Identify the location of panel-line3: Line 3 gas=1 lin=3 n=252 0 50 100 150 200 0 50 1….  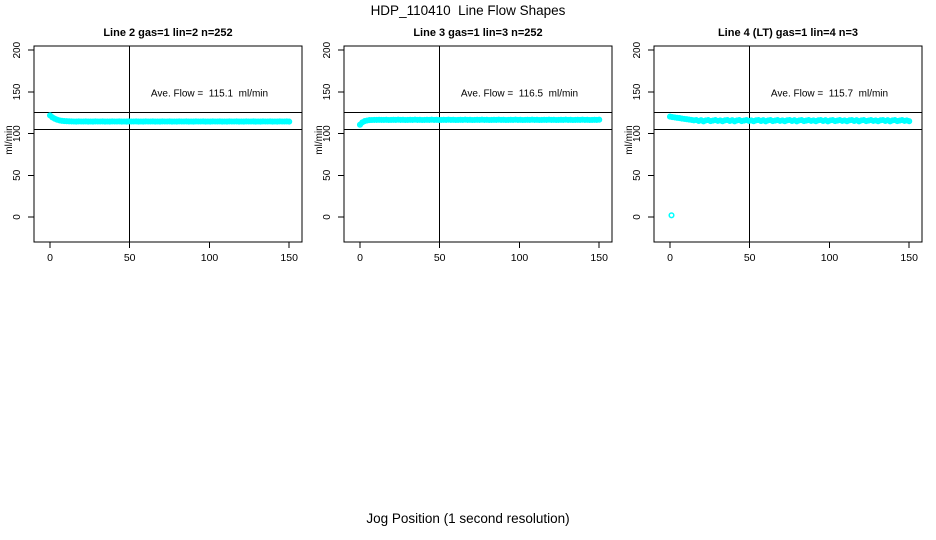
(463, 145).